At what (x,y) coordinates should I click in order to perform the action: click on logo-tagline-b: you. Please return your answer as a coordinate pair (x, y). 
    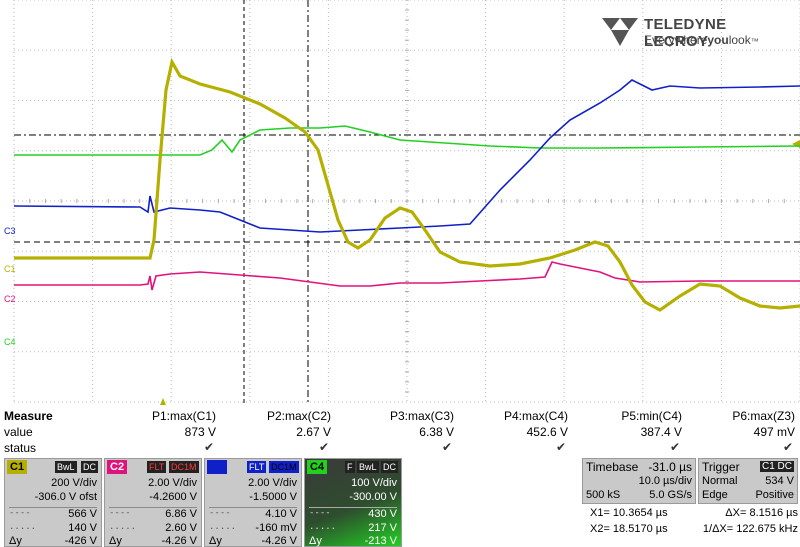
    Looking at the image, I should click on (718, 40).